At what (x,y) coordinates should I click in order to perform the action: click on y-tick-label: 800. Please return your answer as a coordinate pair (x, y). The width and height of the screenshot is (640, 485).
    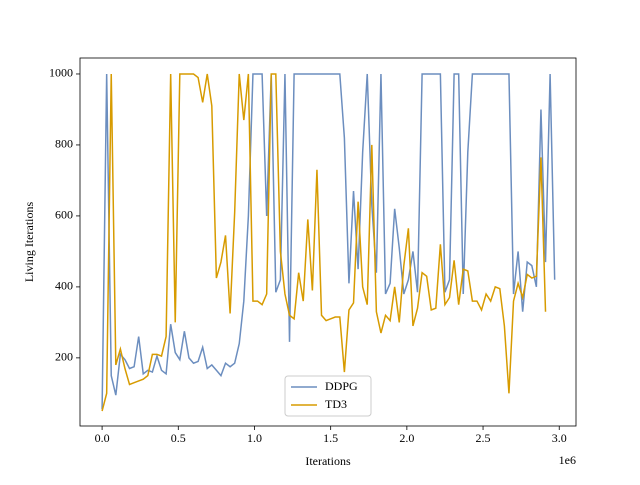
    Looking at the image, I should click on (64, 144).